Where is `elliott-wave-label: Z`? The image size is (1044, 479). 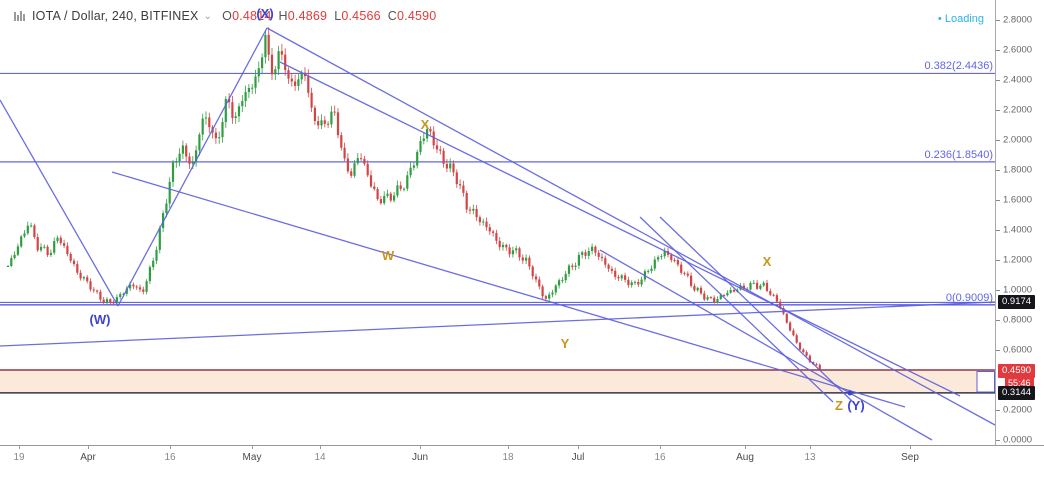
elliott-wave-label: Z is located at coordinates (839, 405).